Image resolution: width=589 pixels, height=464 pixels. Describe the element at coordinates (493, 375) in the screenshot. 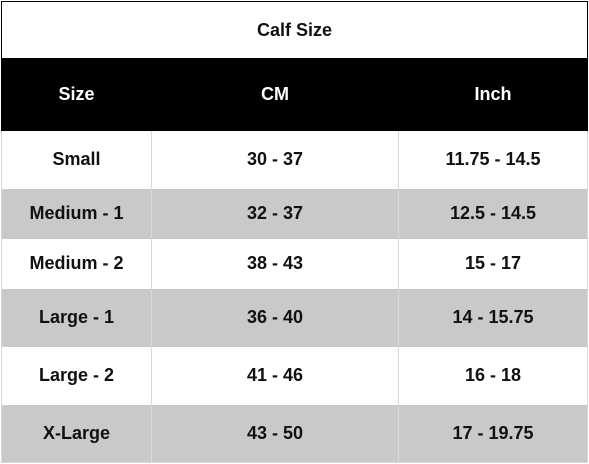

I see `table-cell: 16 - 18` at that location.